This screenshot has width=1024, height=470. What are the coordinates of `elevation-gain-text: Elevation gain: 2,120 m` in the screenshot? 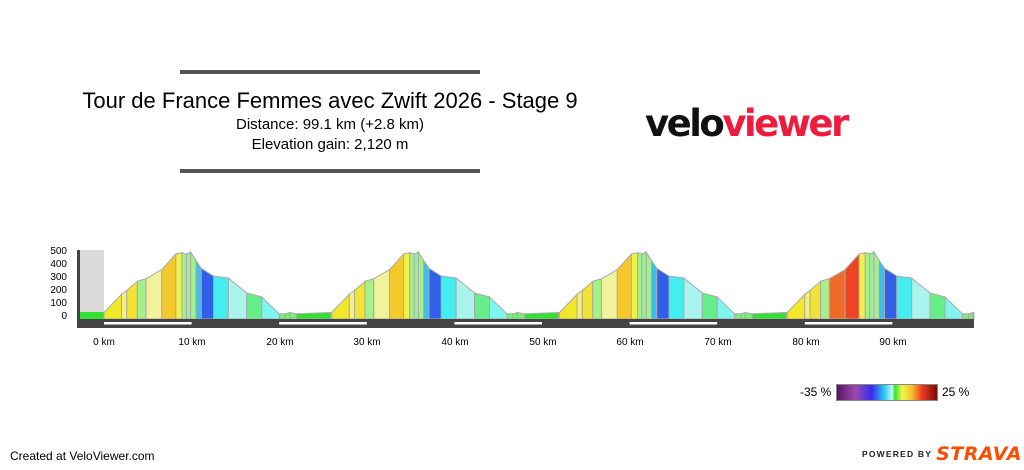 It's located at (330, 144).